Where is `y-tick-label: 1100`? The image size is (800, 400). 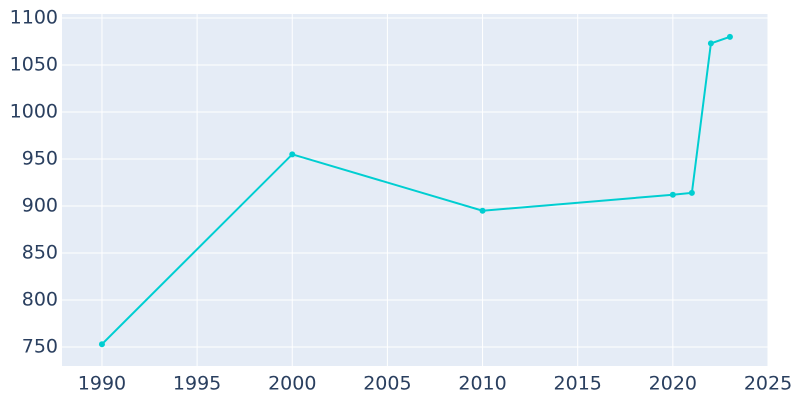
y-tick-label: 1100 is located at coordinates (34, 18).